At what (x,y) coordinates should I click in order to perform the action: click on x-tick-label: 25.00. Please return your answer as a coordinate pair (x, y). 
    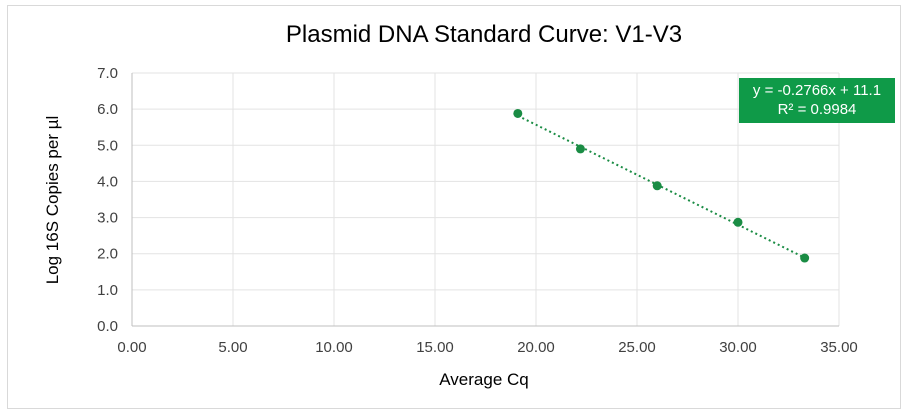
    Looking at the image, I should click on (637, 347).